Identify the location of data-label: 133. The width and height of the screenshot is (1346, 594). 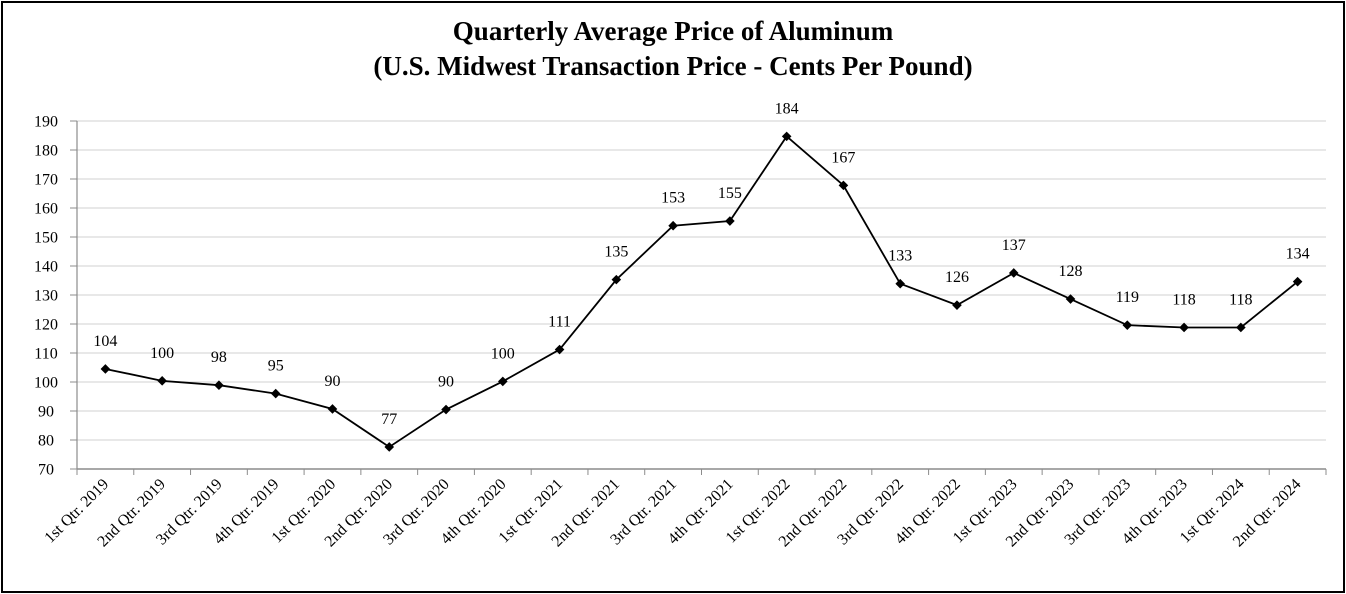
(900, 256).